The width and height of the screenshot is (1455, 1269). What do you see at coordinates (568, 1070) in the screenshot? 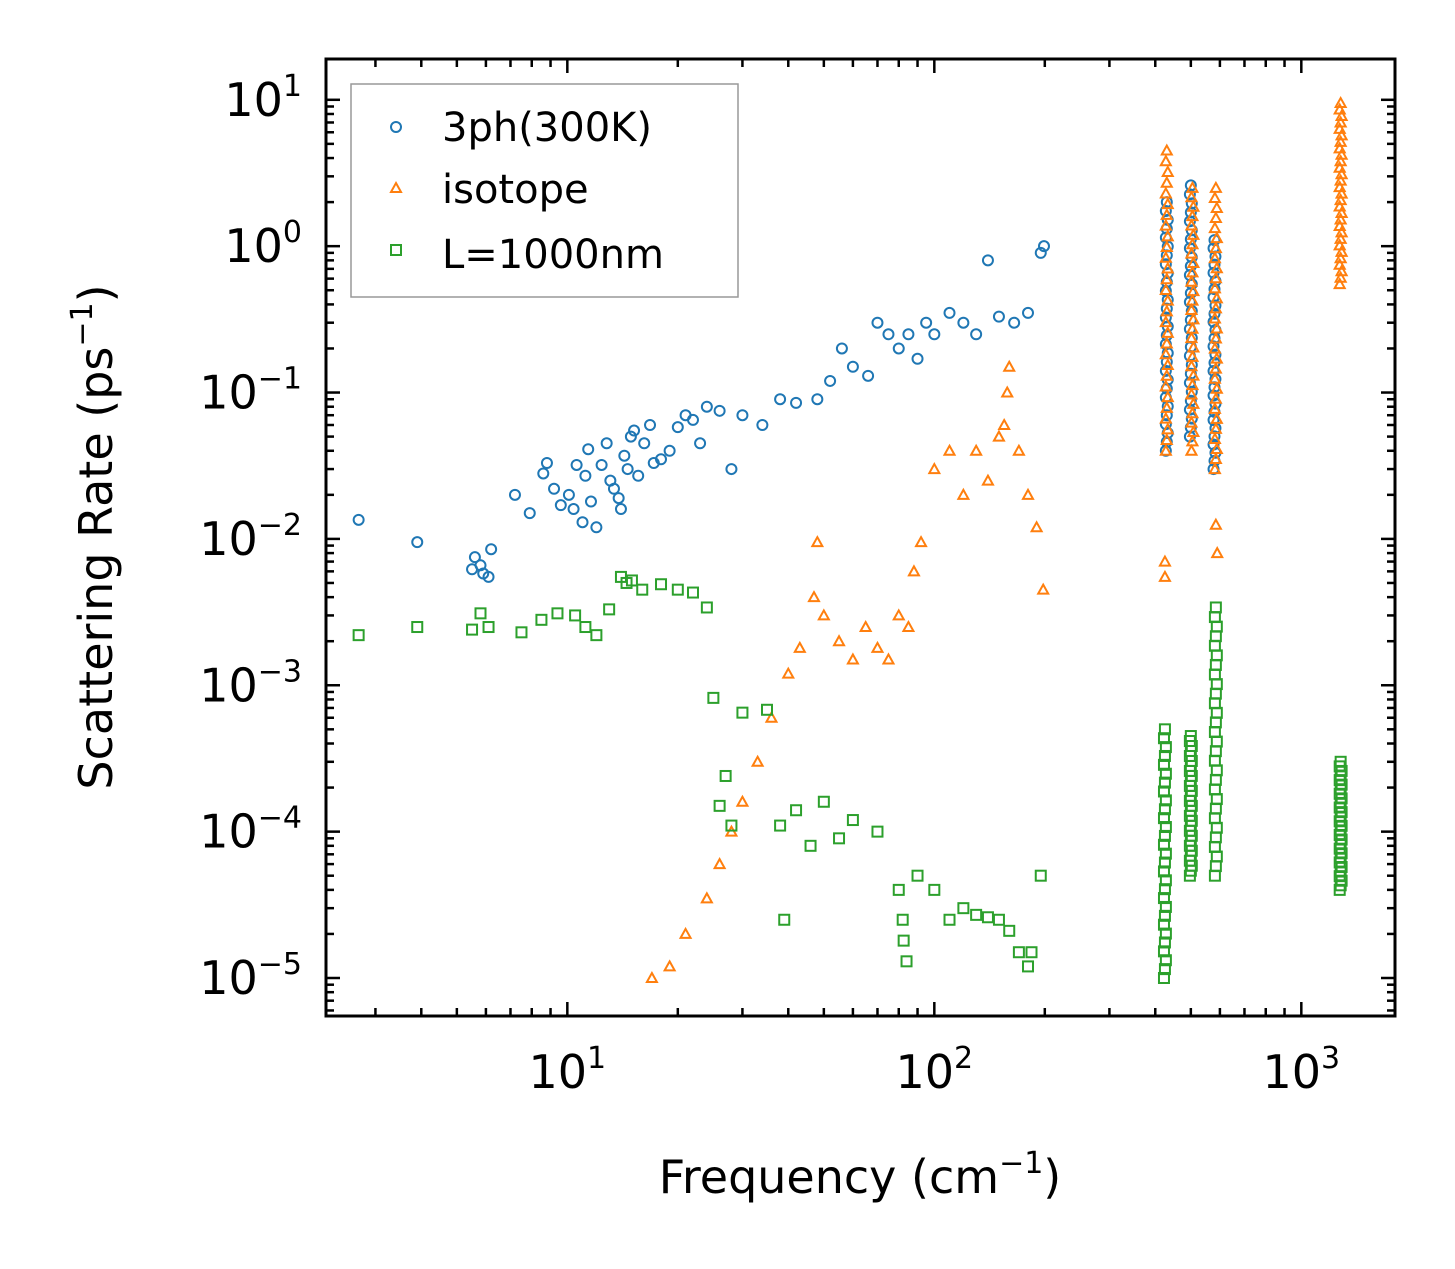
I see `x-tick-label: 101` at bounding box center [568, 1070].